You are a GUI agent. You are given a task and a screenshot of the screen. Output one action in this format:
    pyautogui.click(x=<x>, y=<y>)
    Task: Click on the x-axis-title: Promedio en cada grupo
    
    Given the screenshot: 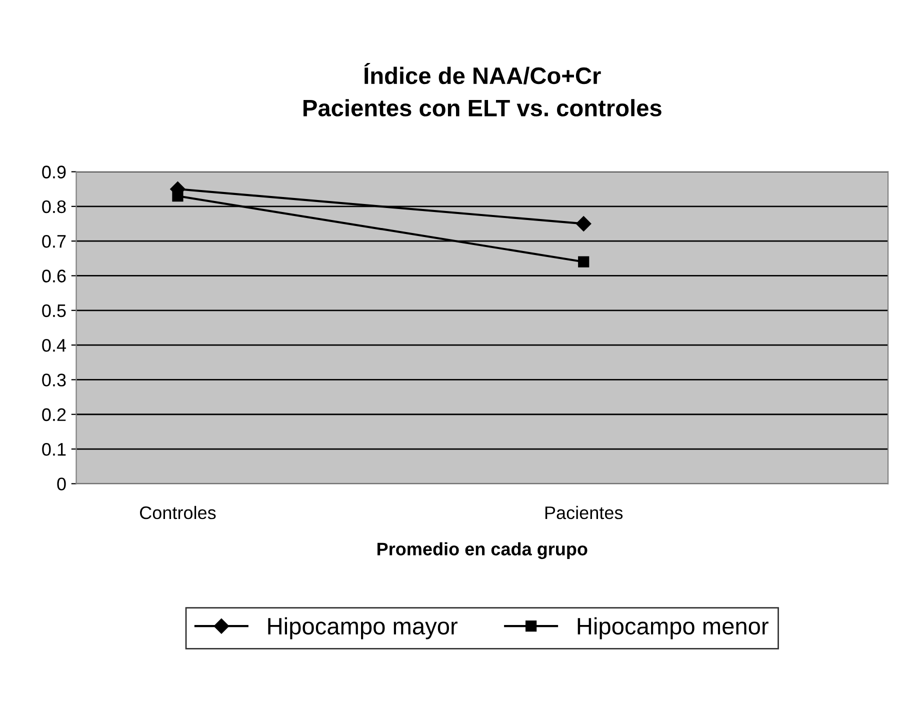 What is the action you would take?
    pyautogui.click(x=483, y=551)
    